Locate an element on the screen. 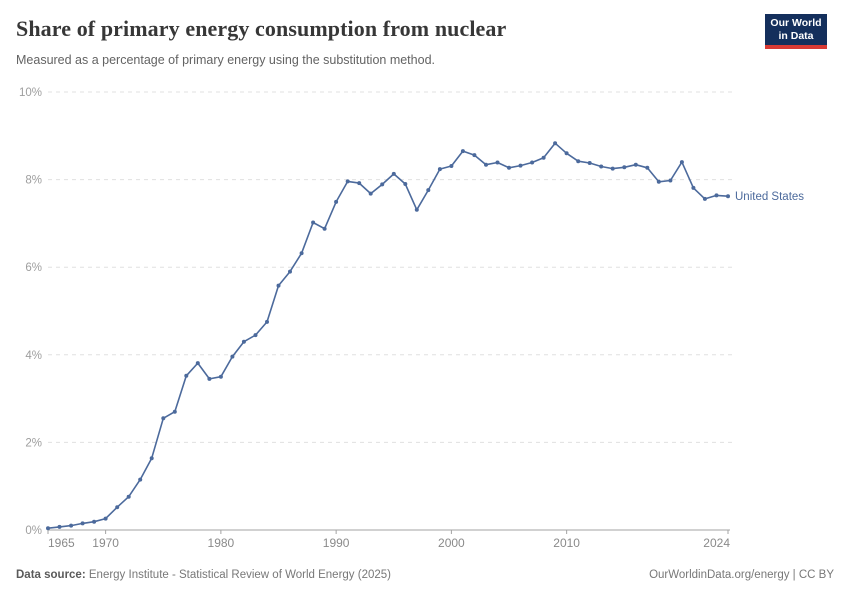 The image size is (850, 600). data-point-2017 is located at coordinates (647, 167).